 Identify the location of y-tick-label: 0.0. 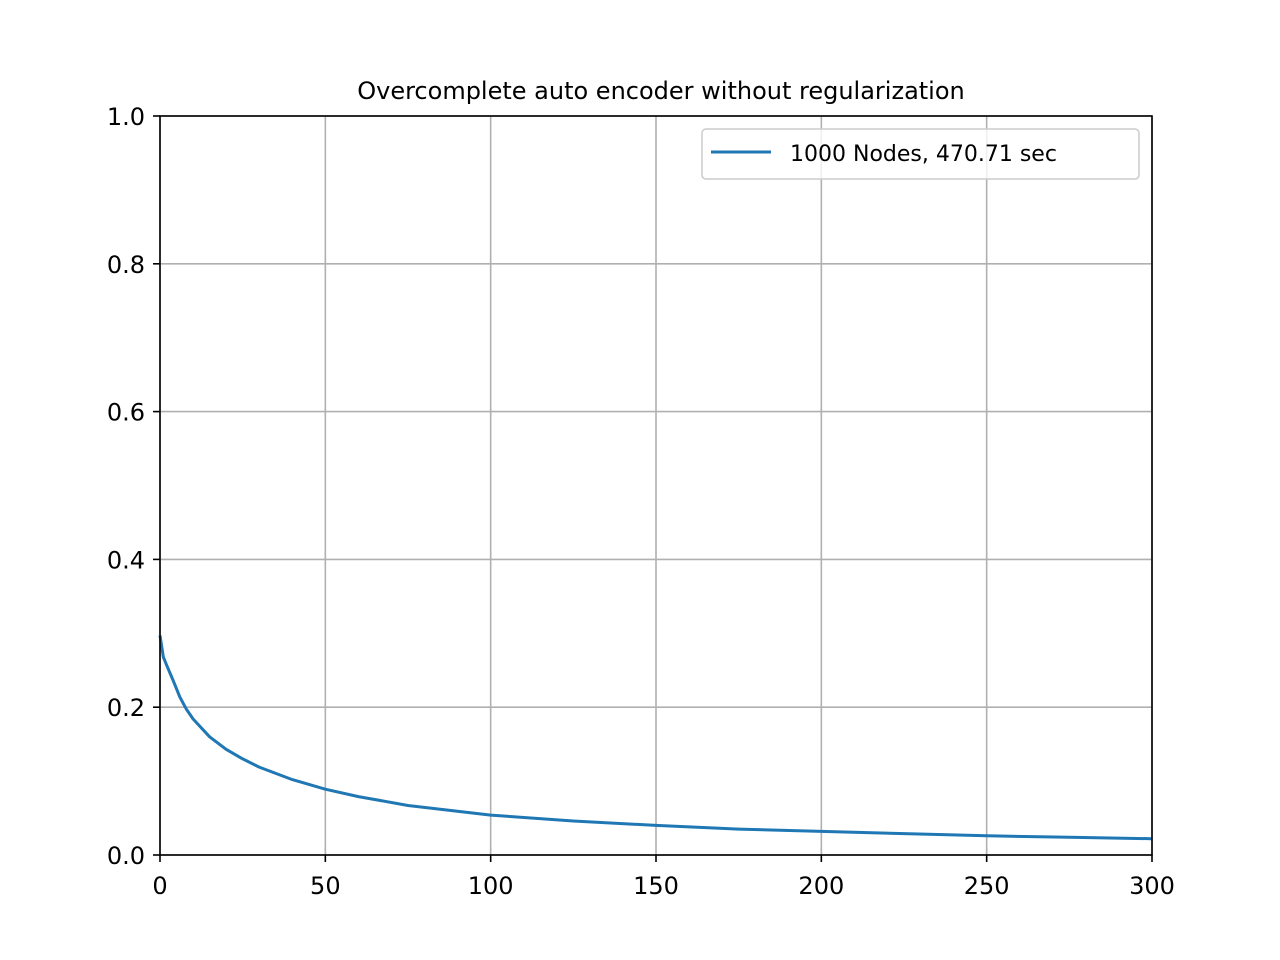
(126, 856).